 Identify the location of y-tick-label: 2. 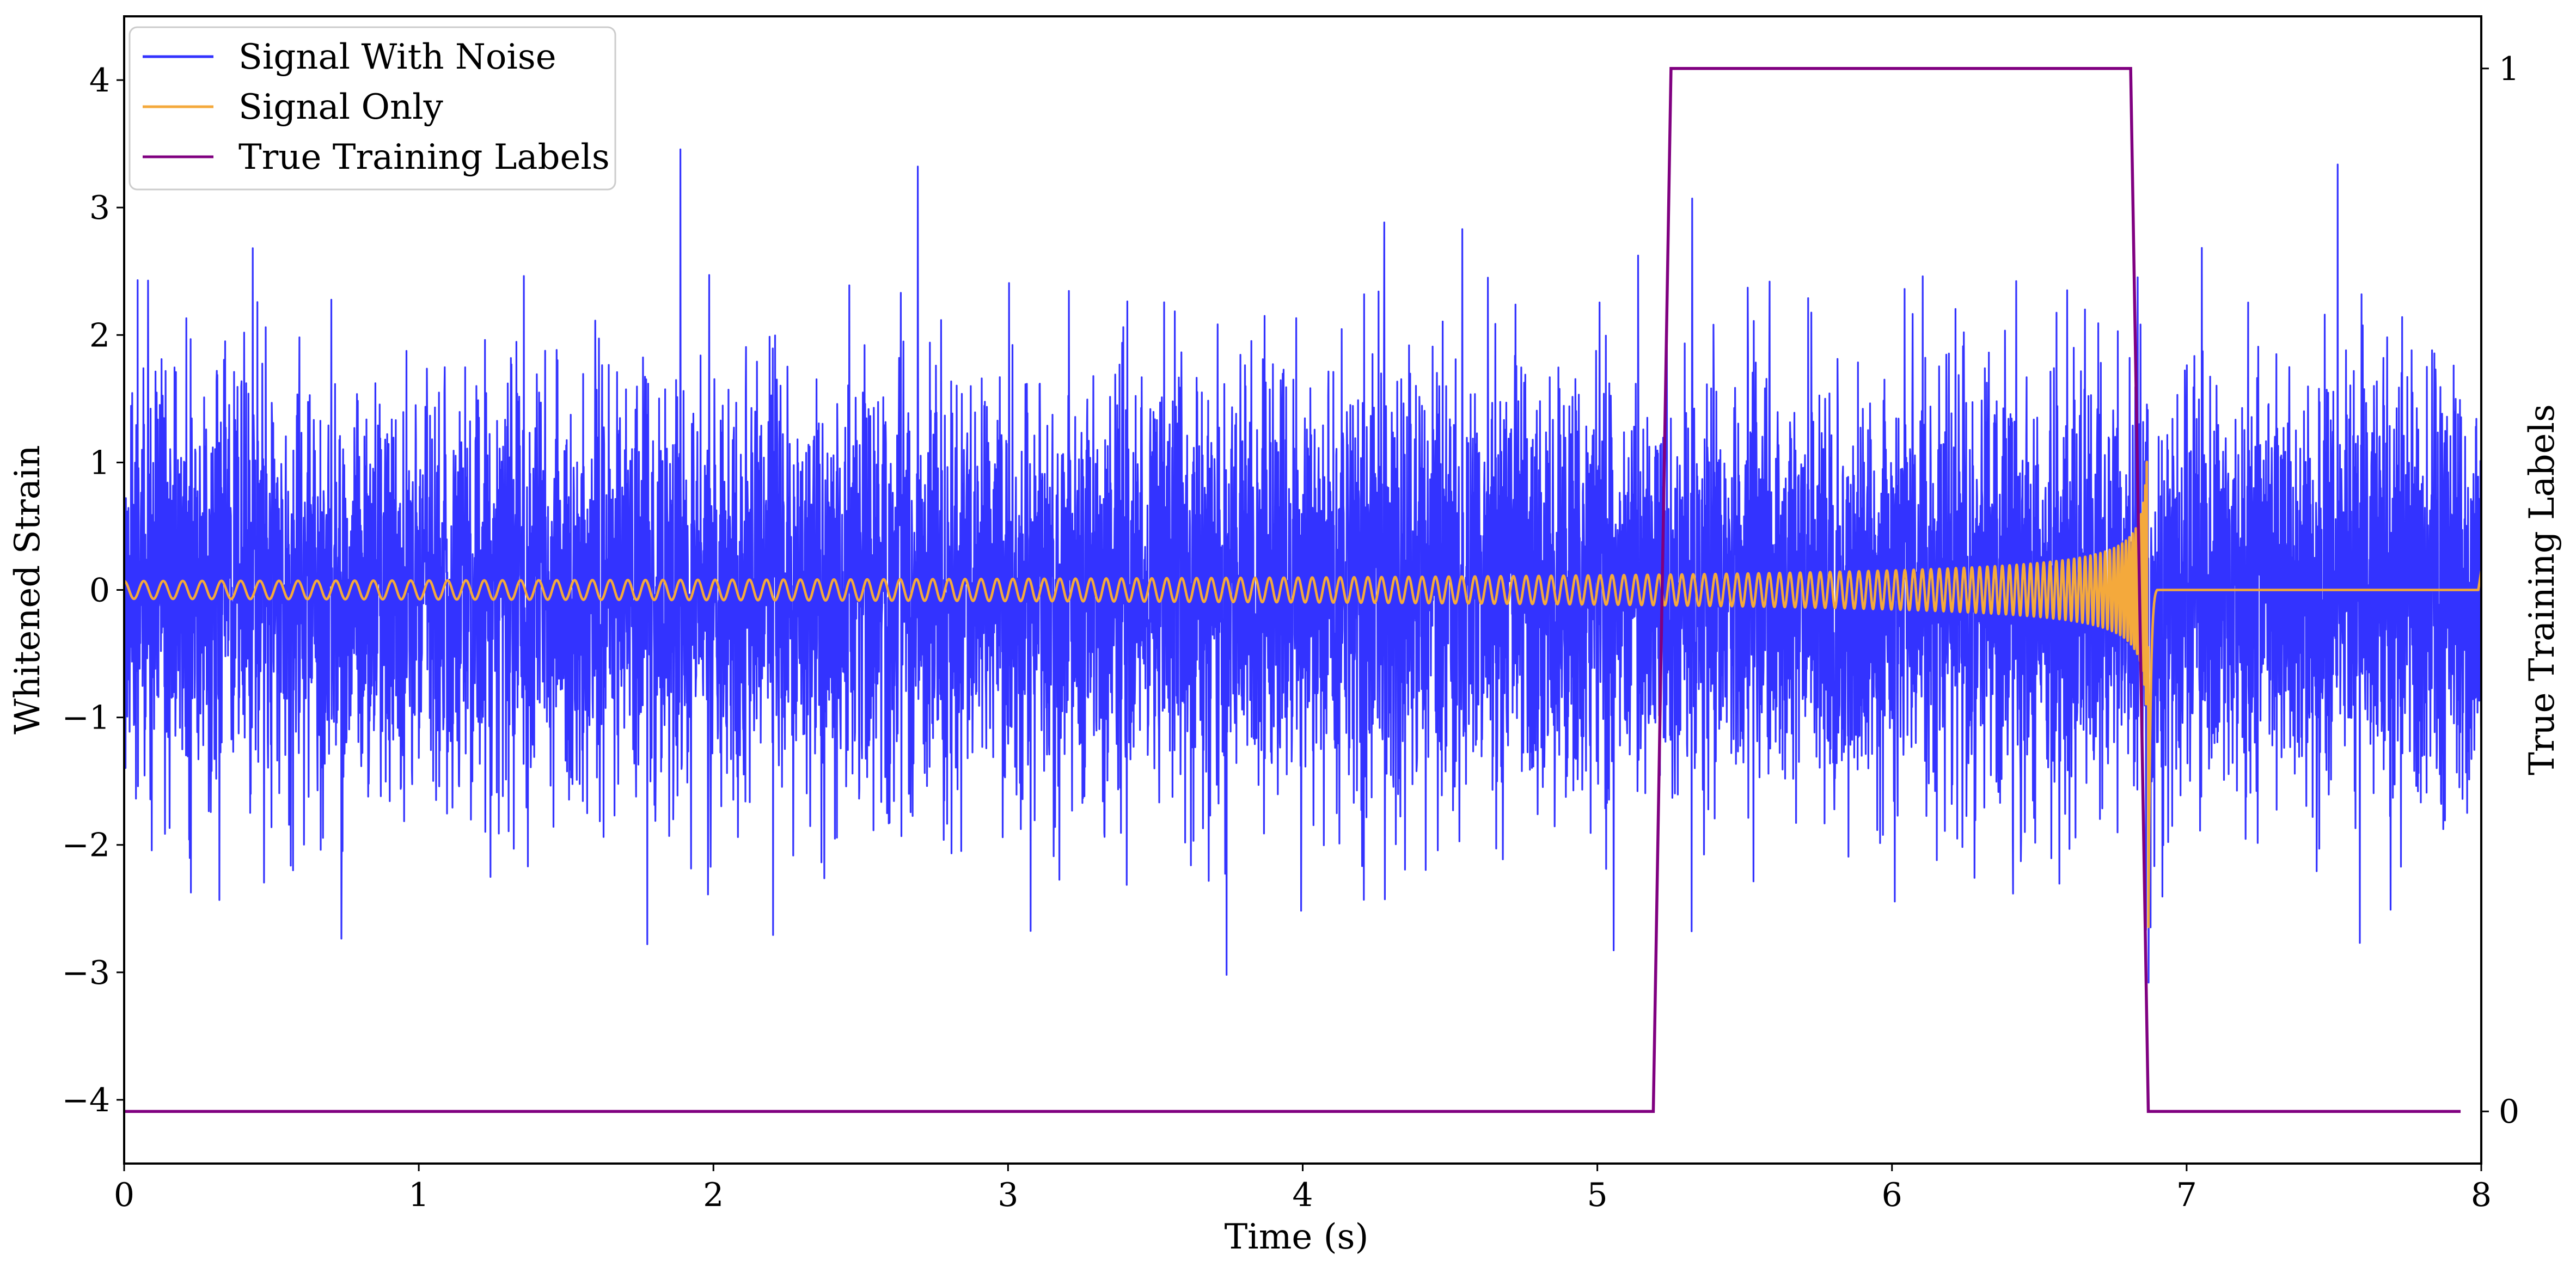
(99, 335).